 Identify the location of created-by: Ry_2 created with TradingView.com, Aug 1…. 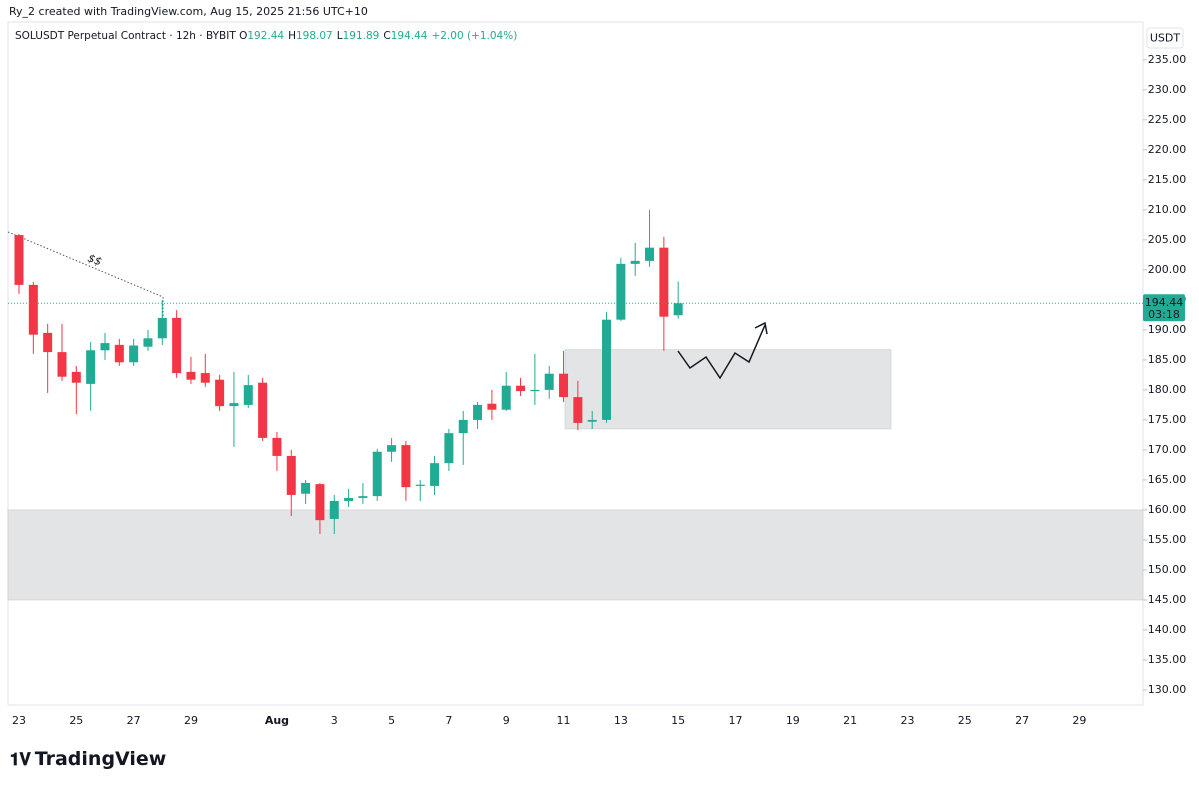
(188, 11).